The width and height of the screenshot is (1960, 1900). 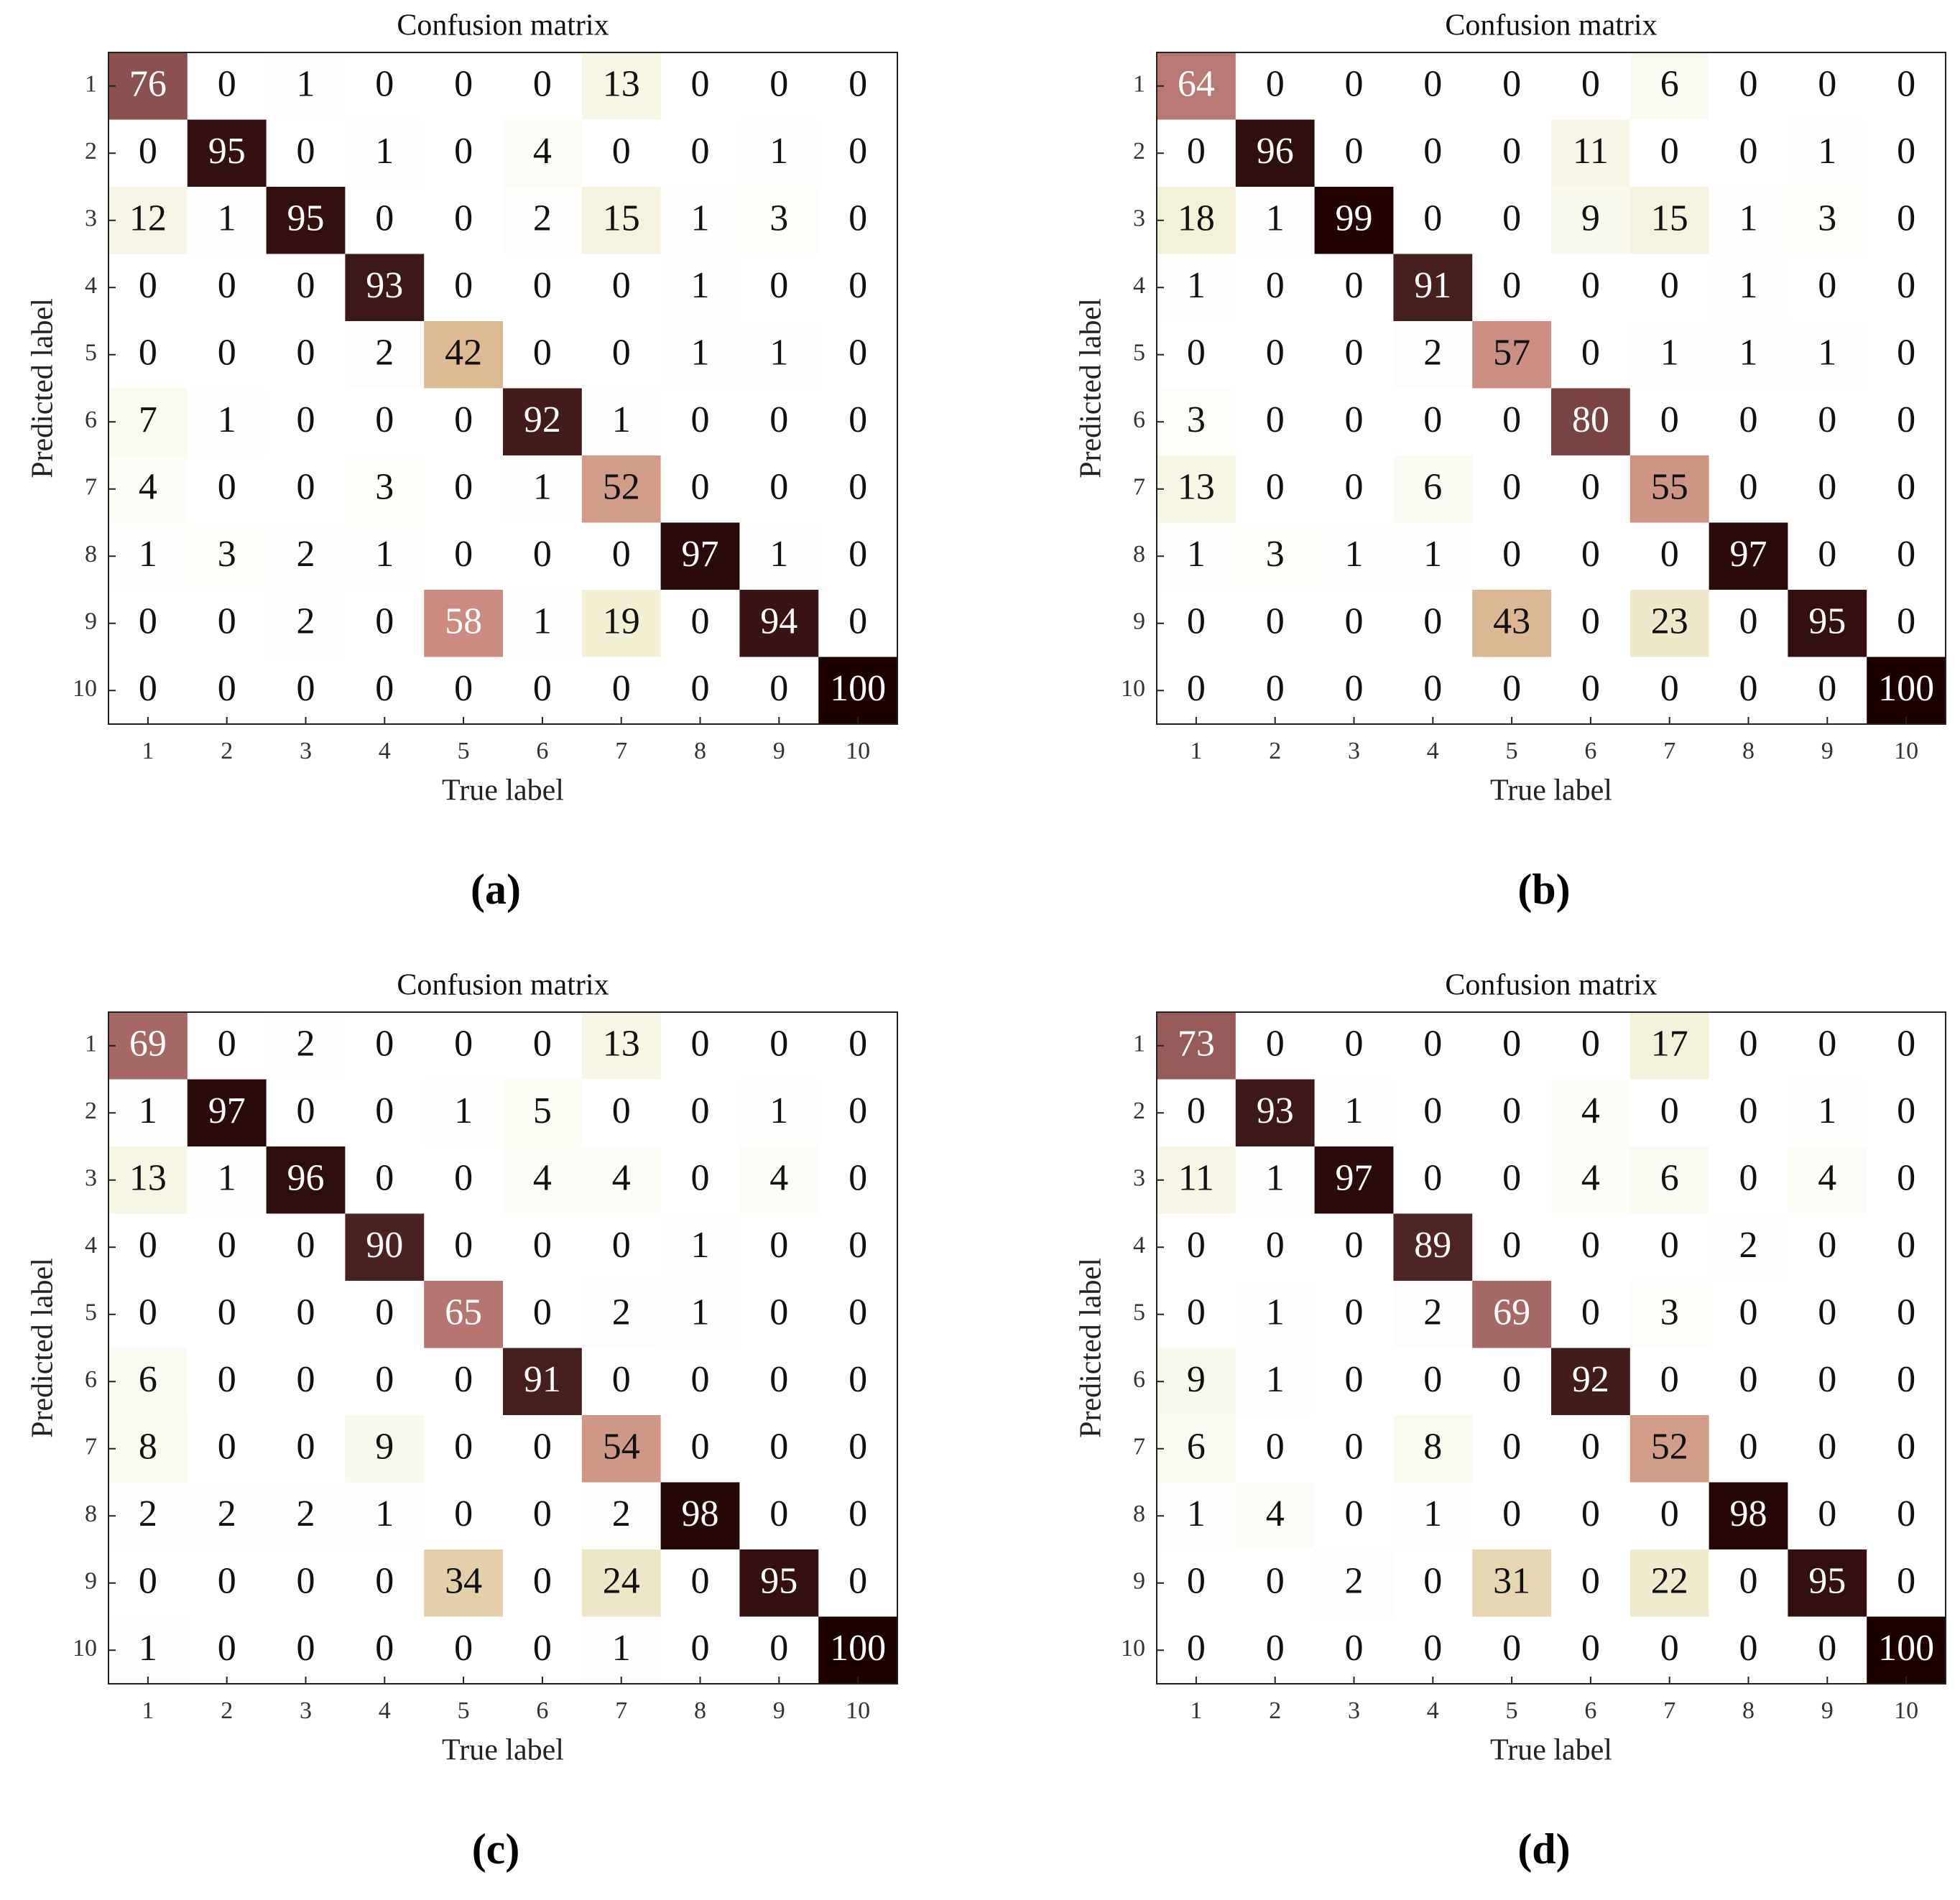 I want to click on cell-label: 9, so click(x=1197, y=1379).